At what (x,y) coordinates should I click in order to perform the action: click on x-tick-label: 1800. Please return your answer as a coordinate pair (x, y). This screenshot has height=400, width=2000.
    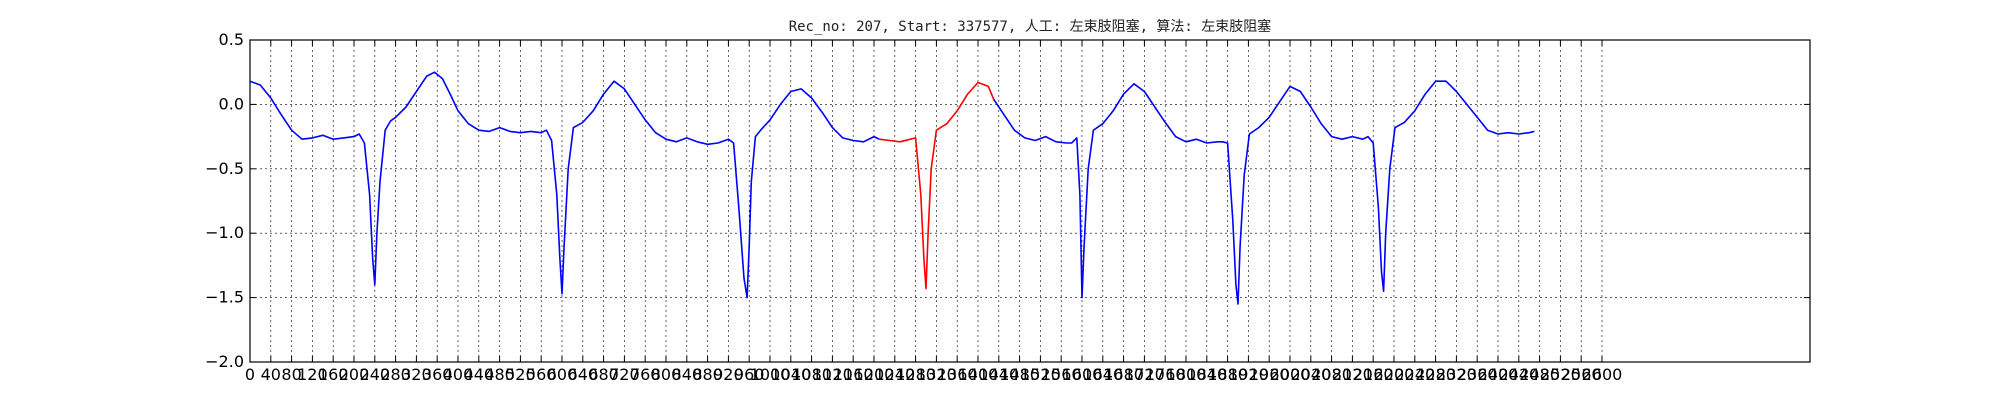
    Looking at the image, I should click on (1186, 374).